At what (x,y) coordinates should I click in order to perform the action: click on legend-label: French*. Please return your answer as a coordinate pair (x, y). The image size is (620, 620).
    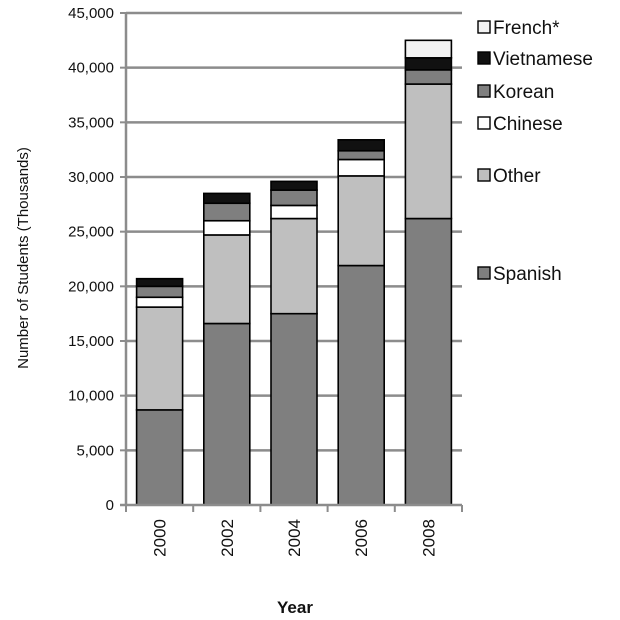
    Looking at the image, I should click on (526, 28).